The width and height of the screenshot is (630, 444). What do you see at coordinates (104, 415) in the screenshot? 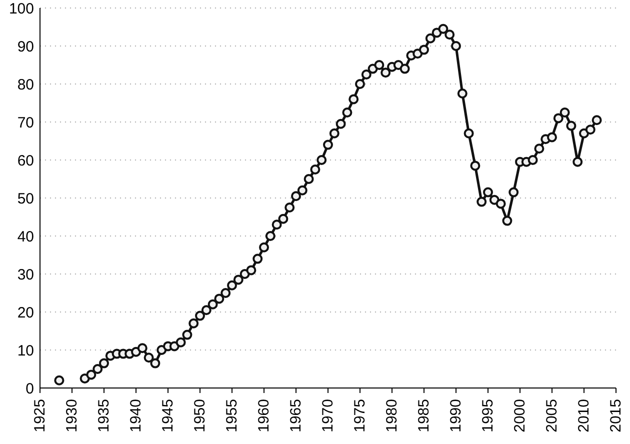
I see `x-tick-label: 1935` at bounding box center [104, 415].